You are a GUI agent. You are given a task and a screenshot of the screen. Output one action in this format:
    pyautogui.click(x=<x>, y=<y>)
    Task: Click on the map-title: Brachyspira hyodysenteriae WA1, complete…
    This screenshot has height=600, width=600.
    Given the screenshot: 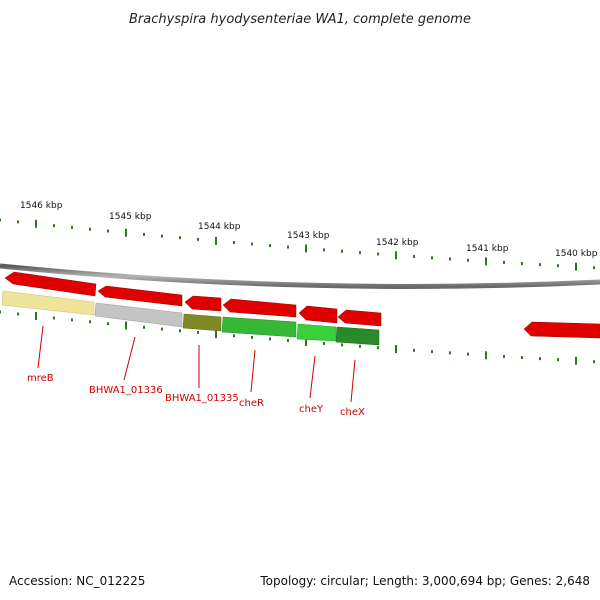 What is the action you would take?
    pyautogui.click(x=300, y=19)
    